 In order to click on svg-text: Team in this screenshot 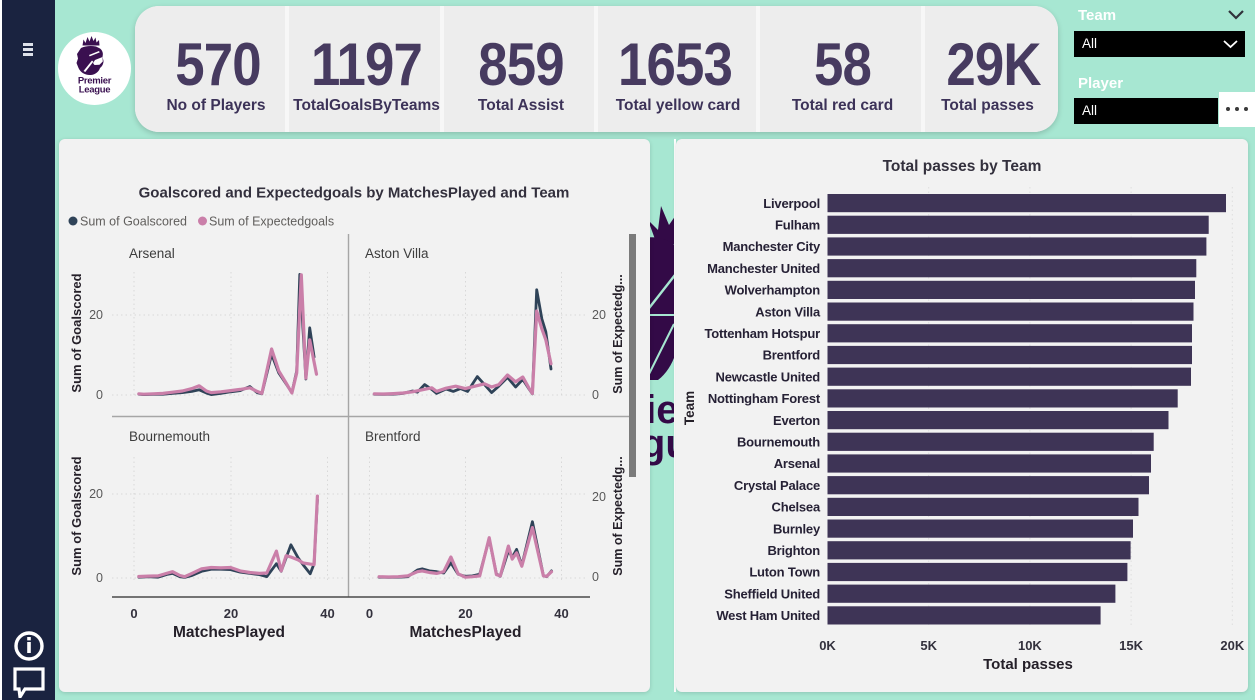, I will do `click(689, 408)`.